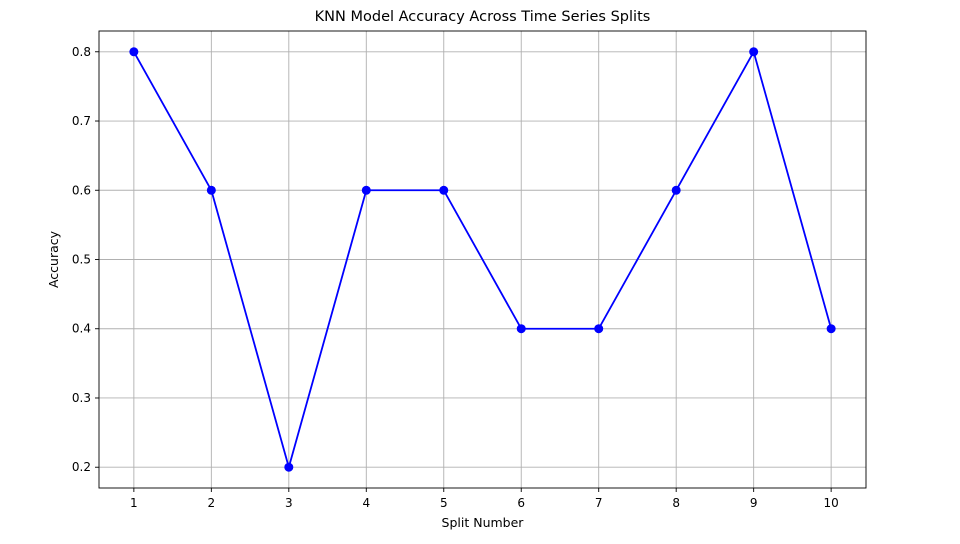  I want to click on y-tick-label: 0.5, so click(81, 260).